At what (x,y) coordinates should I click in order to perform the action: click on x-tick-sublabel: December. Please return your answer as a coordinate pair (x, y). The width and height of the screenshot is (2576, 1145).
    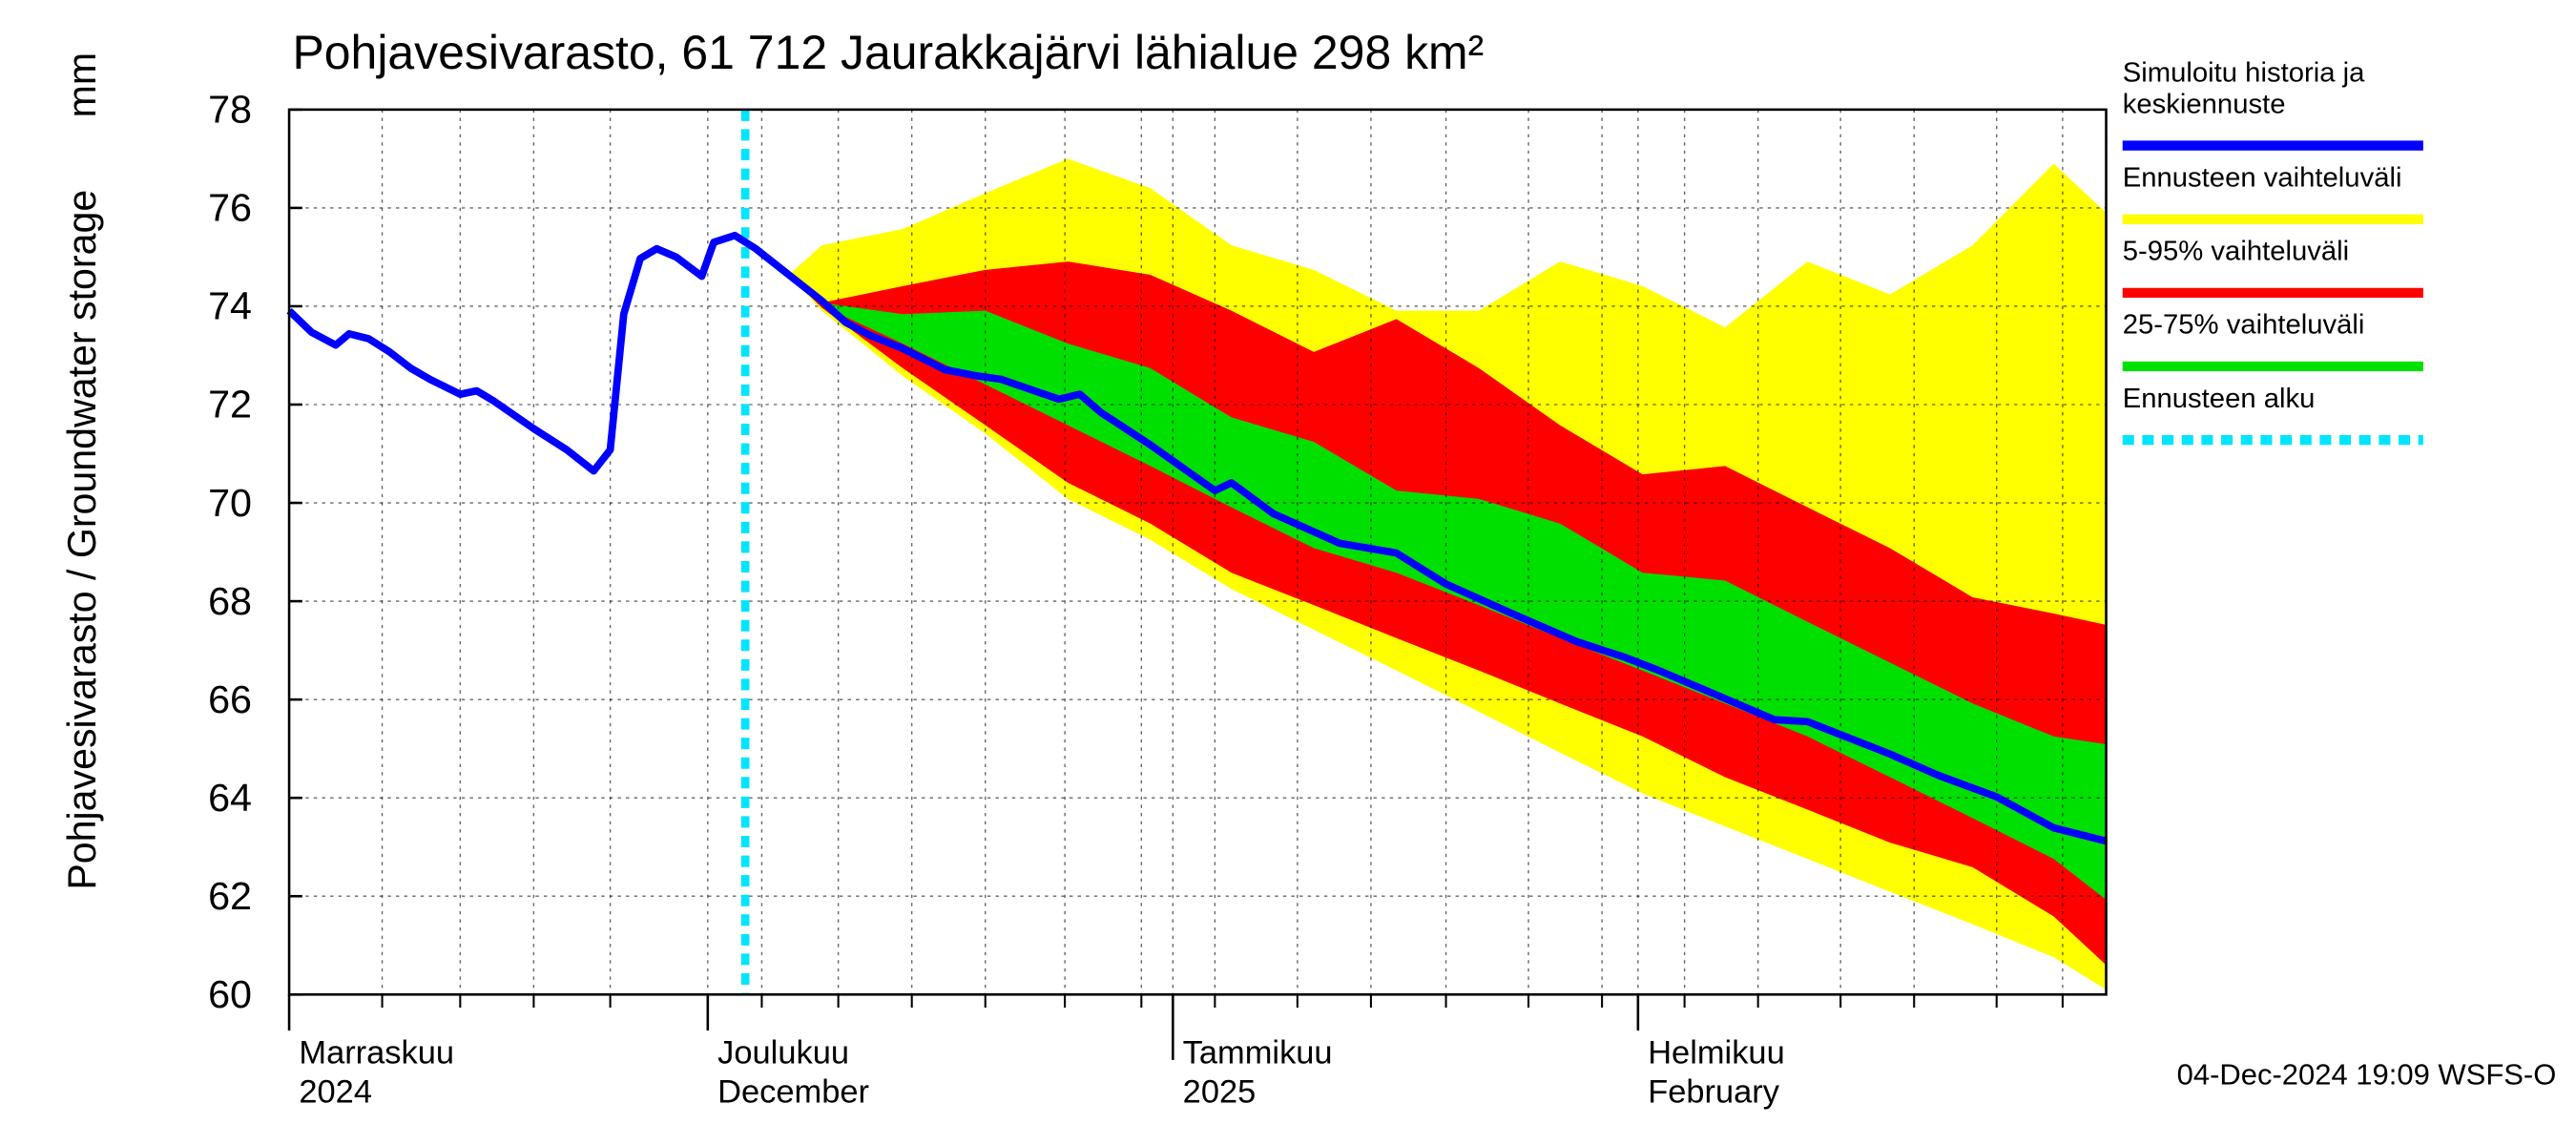
    Looking at the image, I should click on (793, 1091).